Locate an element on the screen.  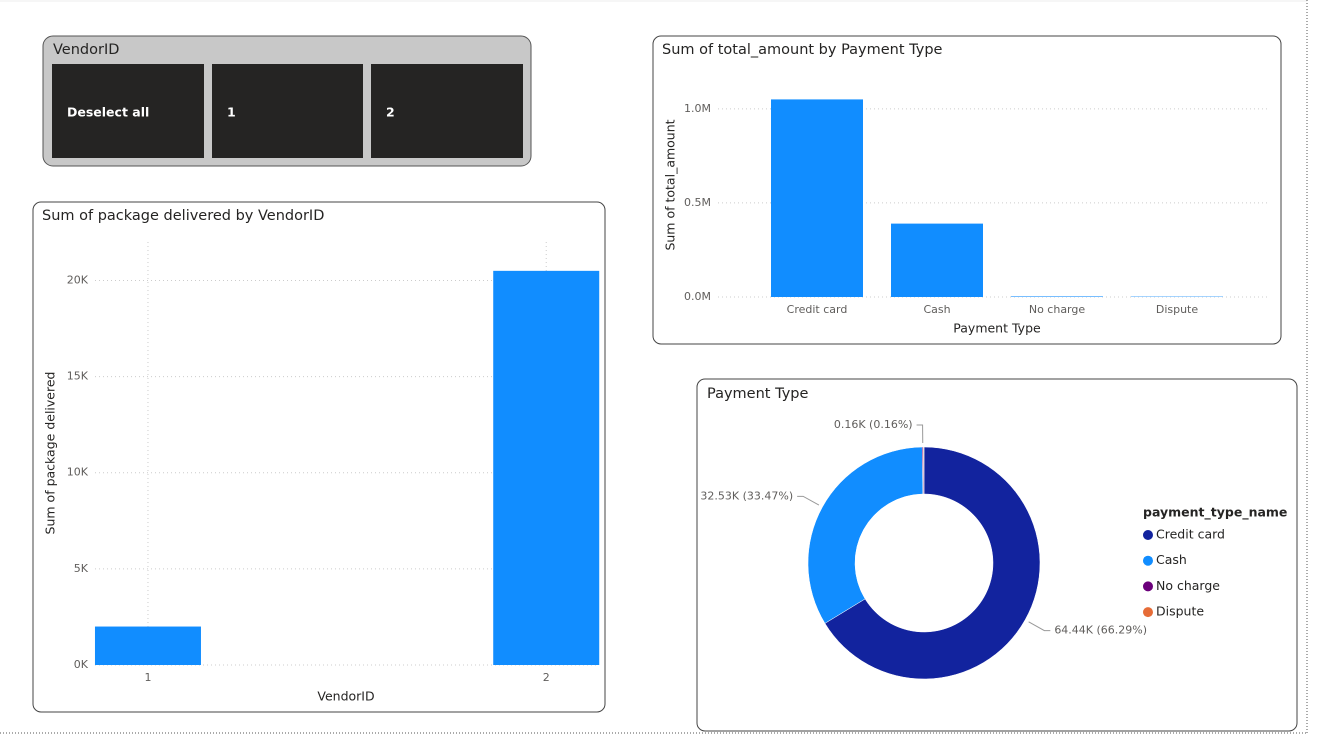
y-tick-label: 0.0M is located at coordinates (697, 296).